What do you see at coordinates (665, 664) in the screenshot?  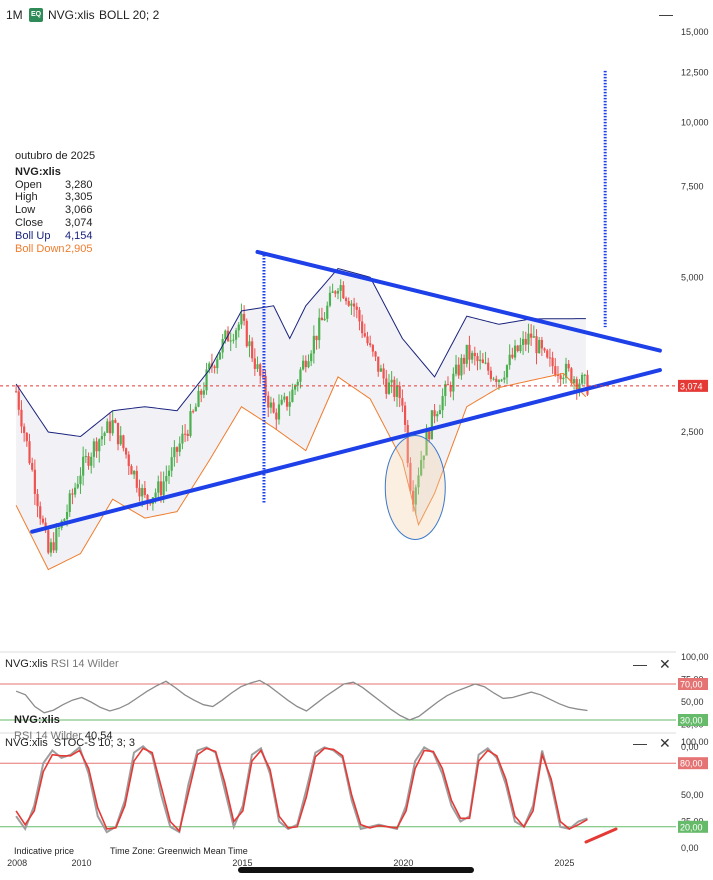 I see `rsi-close-icon: ✕` at bounding box center [665, 664].